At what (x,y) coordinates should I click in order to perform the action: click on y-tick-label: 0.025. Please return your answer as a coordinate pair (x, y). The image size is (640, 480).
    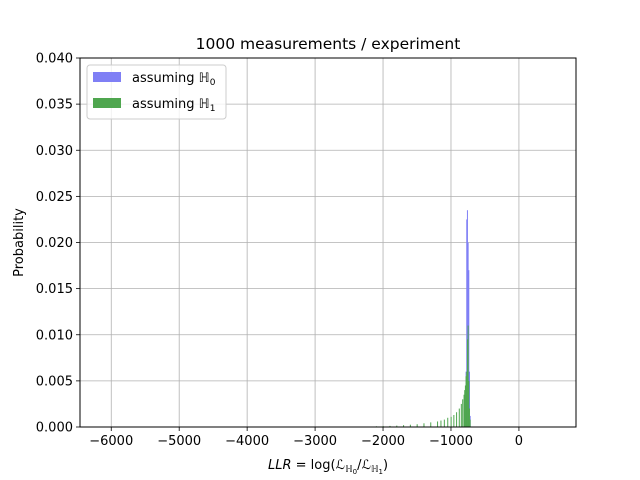
    Looking at the image, I should click on (54, 197).